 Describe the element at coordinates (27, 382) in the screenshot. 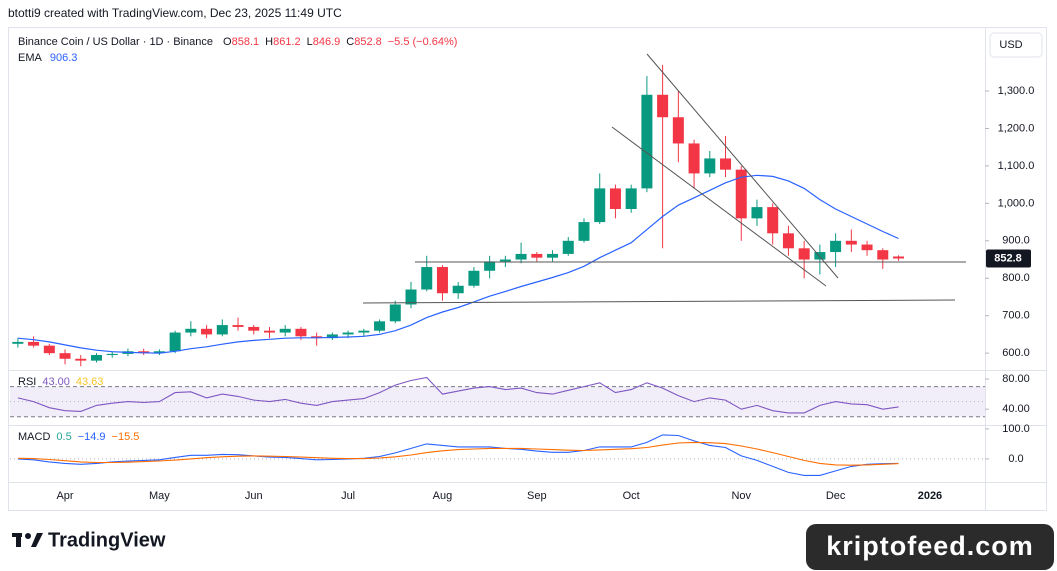

I see `indicator-title: RSI` at that location.